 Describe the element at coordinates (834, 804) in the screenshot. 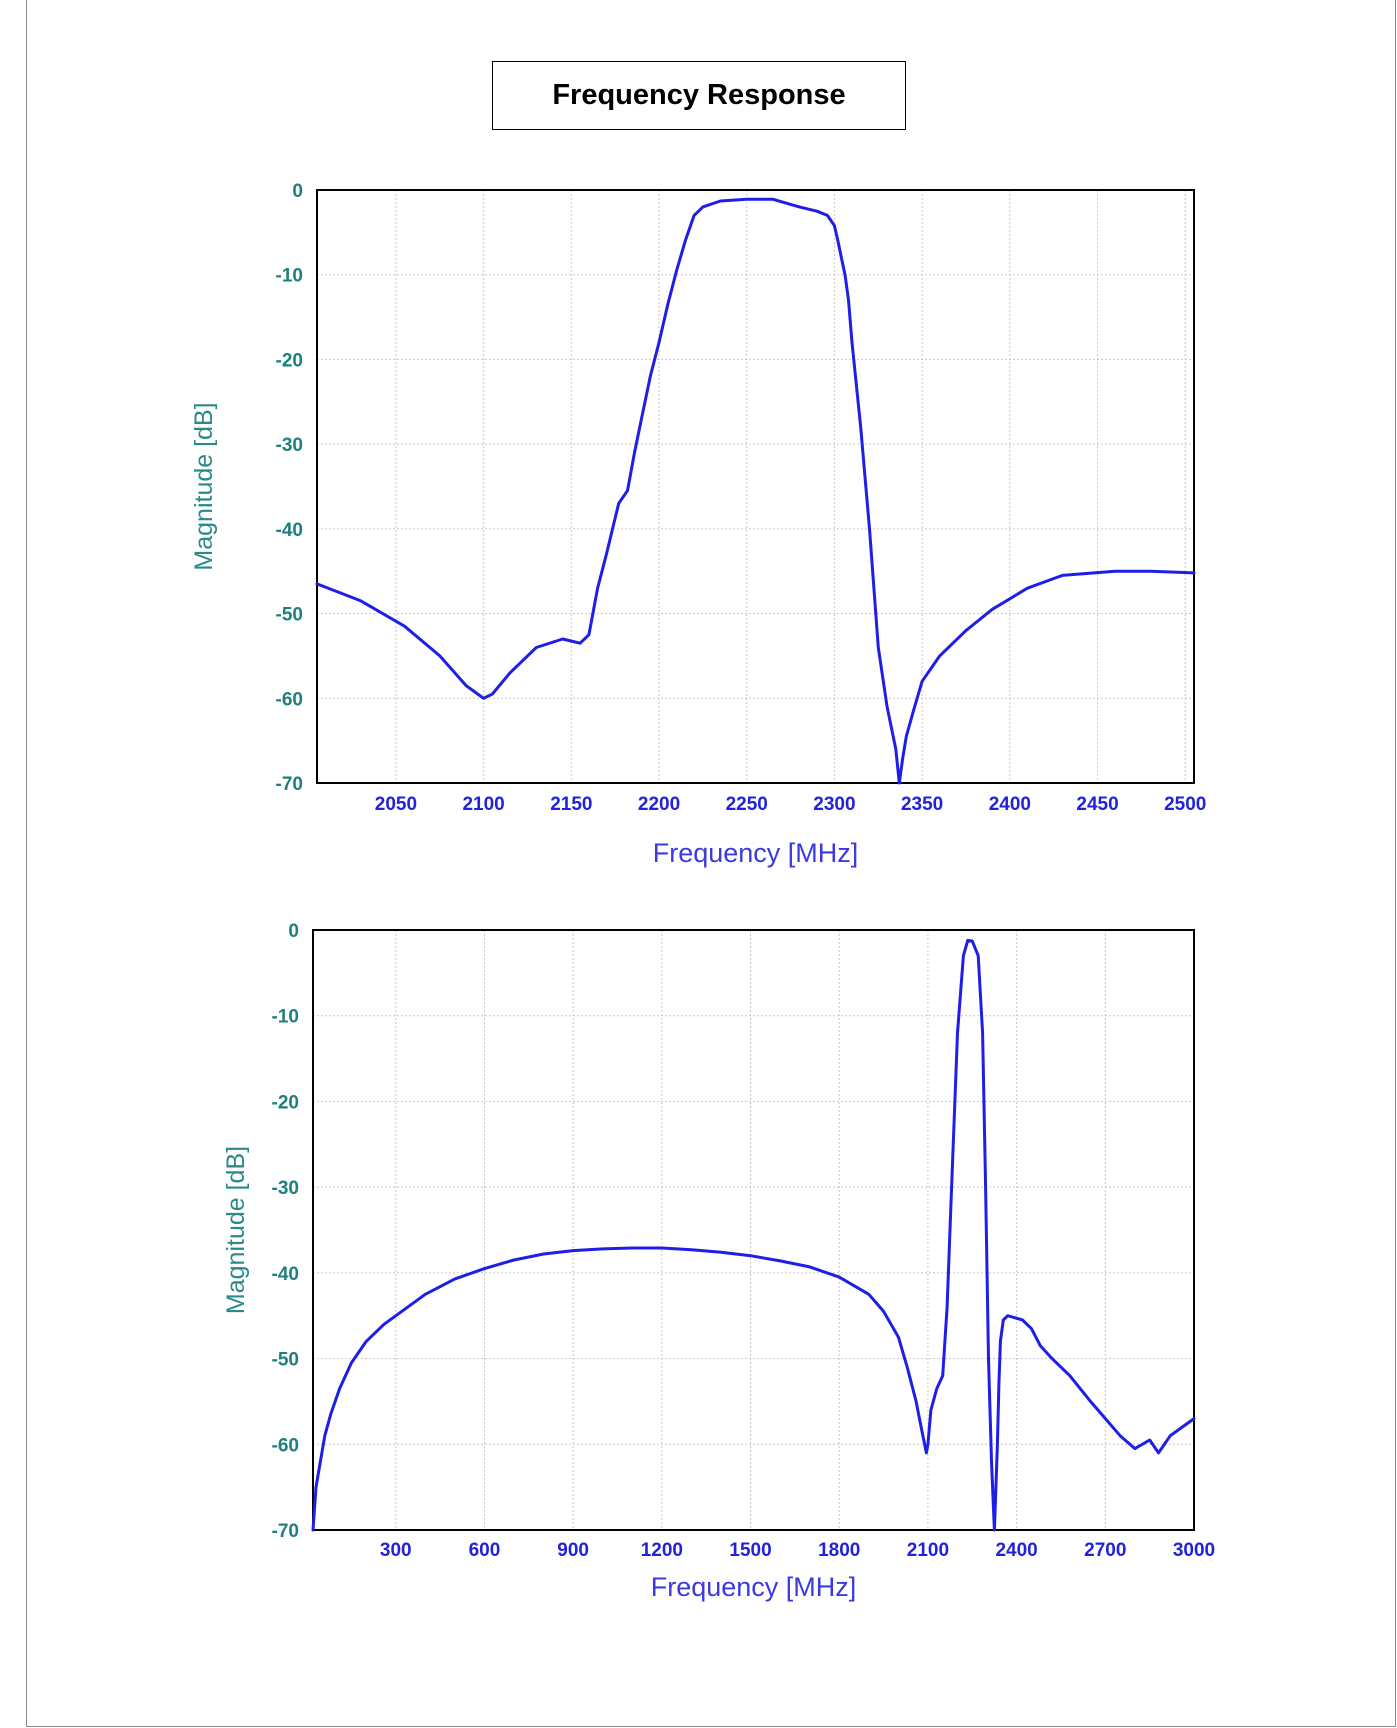

I see `x-tick-label: 2300` at that location.